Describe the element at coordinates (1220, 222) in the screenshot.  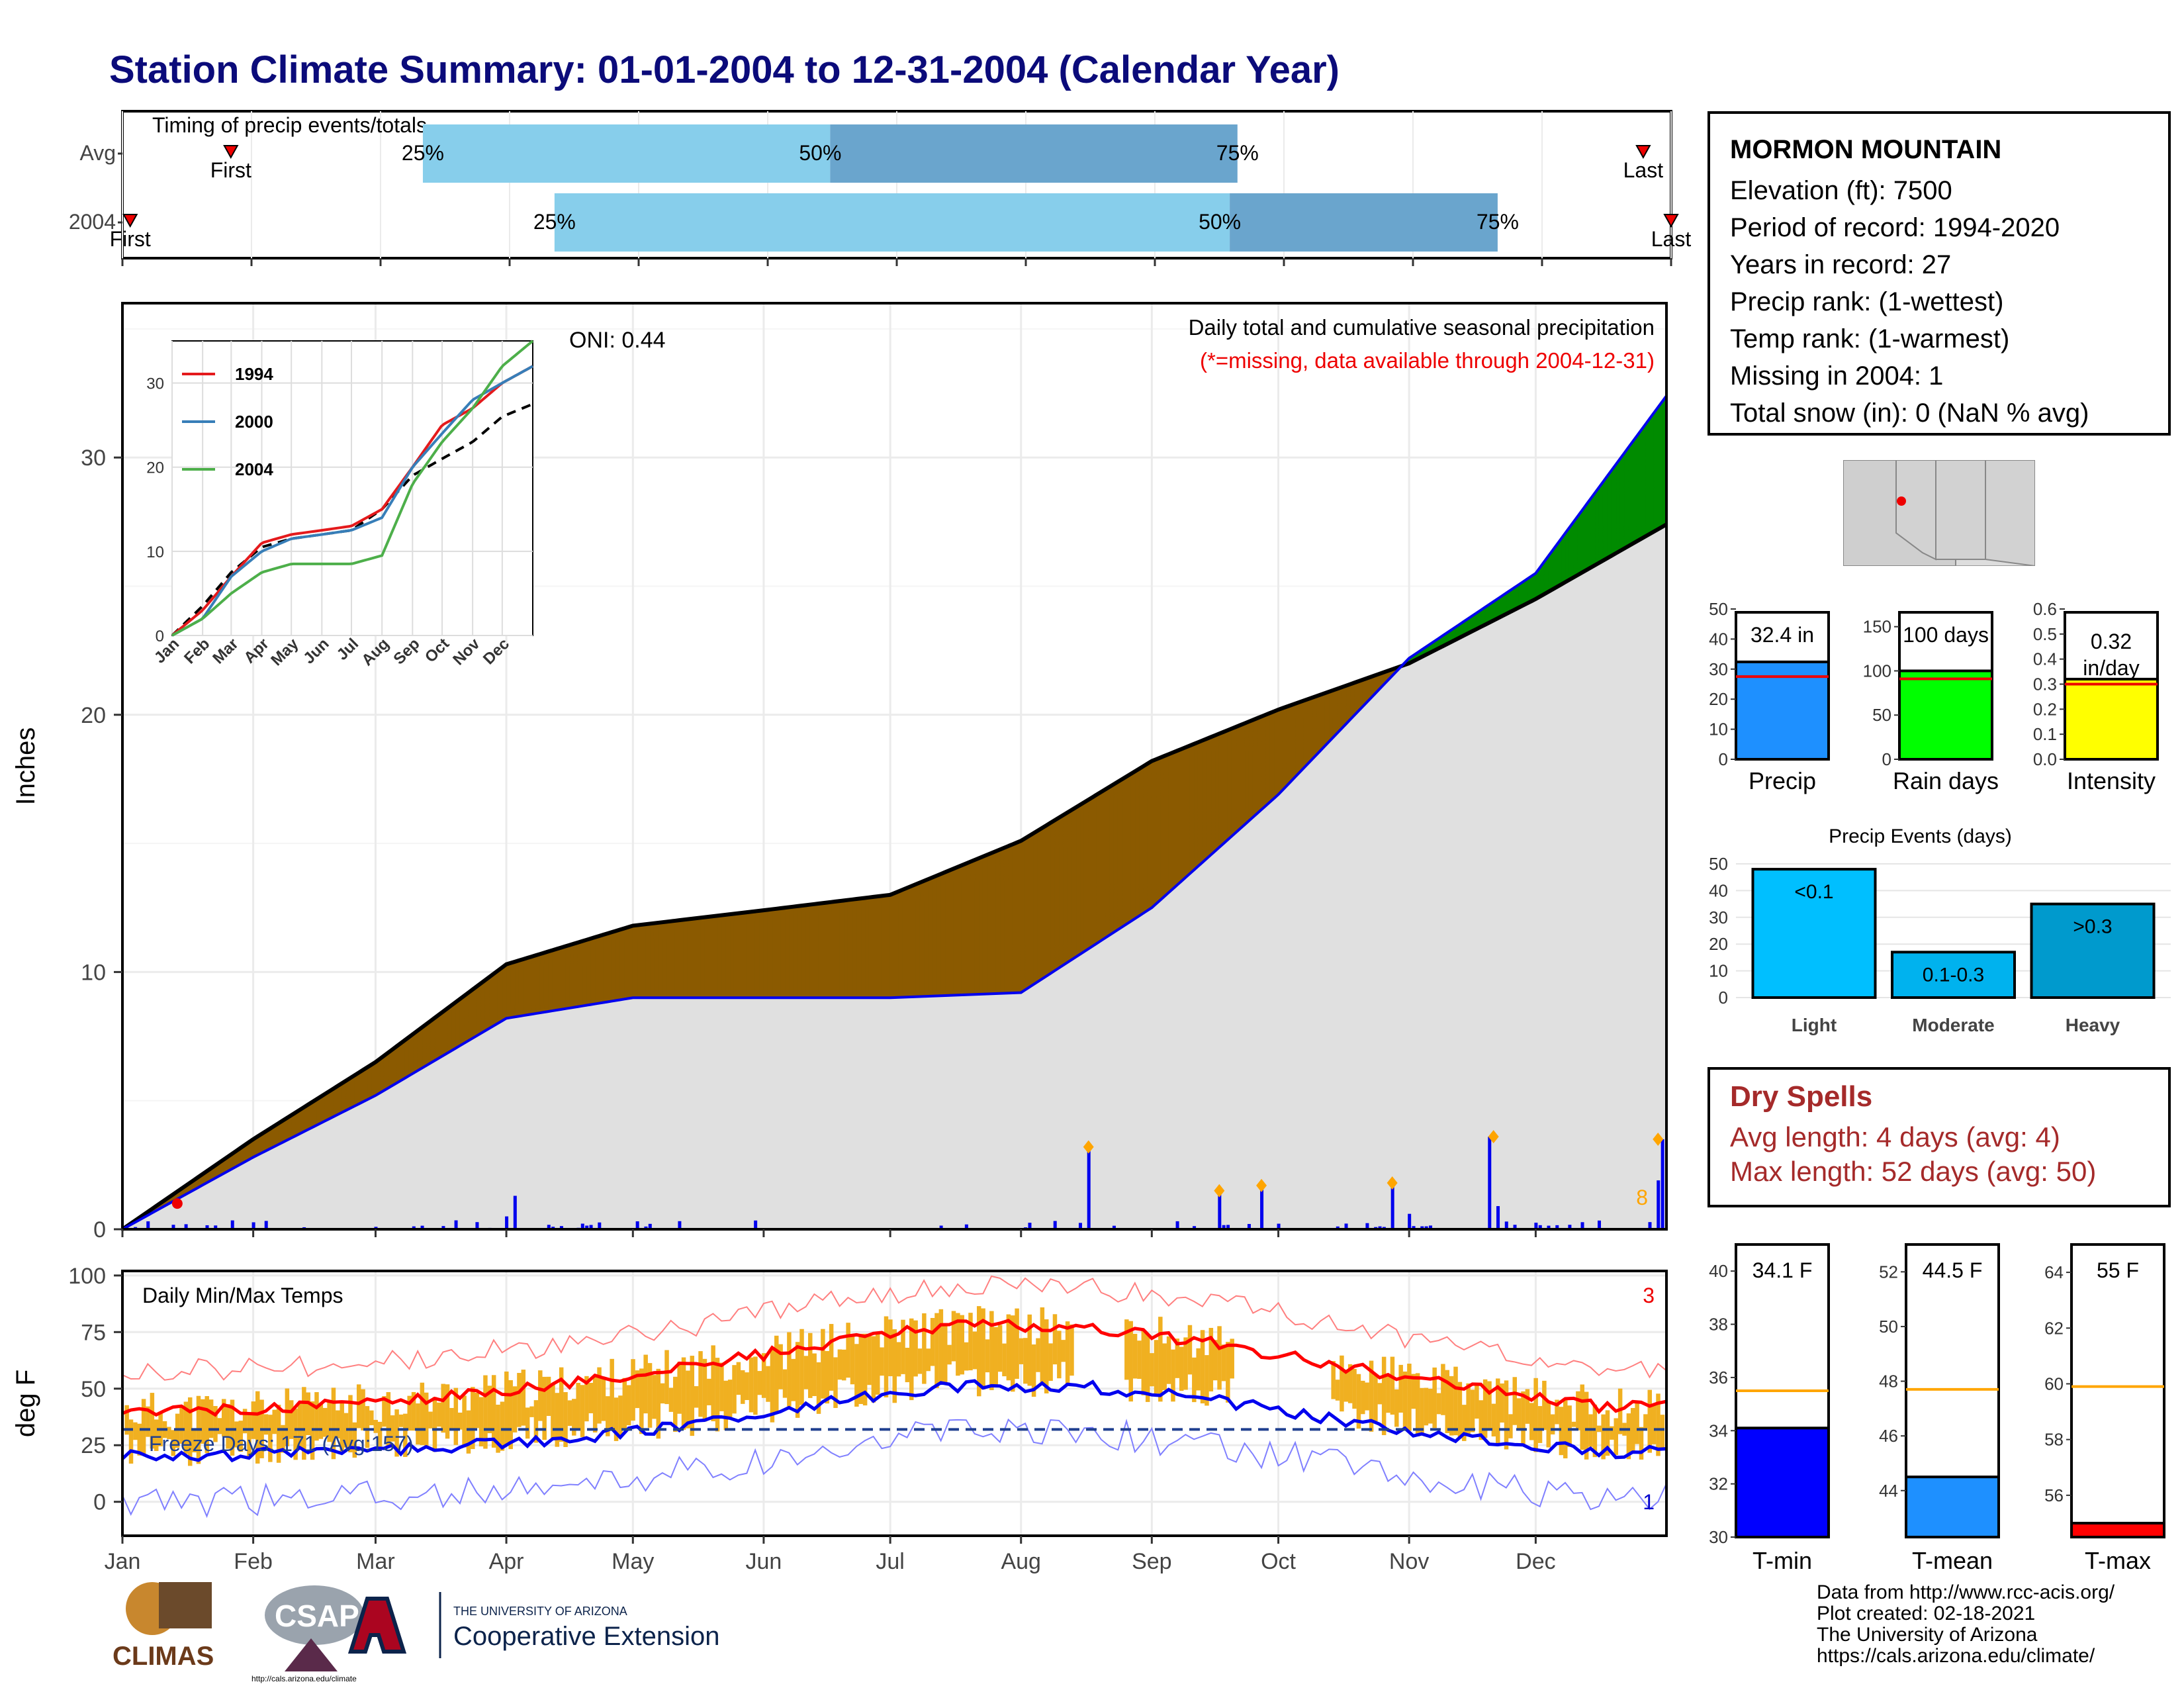
I see `timing-p50-label: 50%` at that location.